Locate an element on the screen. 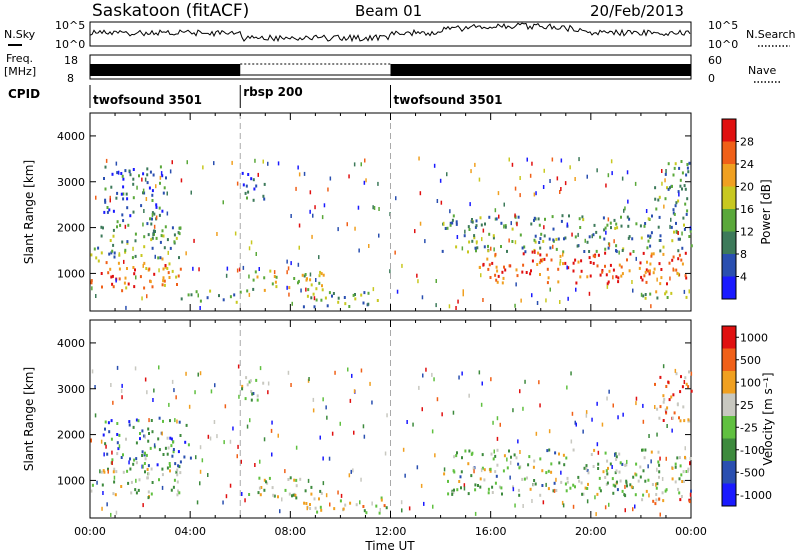 The width and height of the screenshot is (800, 554). x-tick-label: 12:00 is located at coordinates (391, 531).